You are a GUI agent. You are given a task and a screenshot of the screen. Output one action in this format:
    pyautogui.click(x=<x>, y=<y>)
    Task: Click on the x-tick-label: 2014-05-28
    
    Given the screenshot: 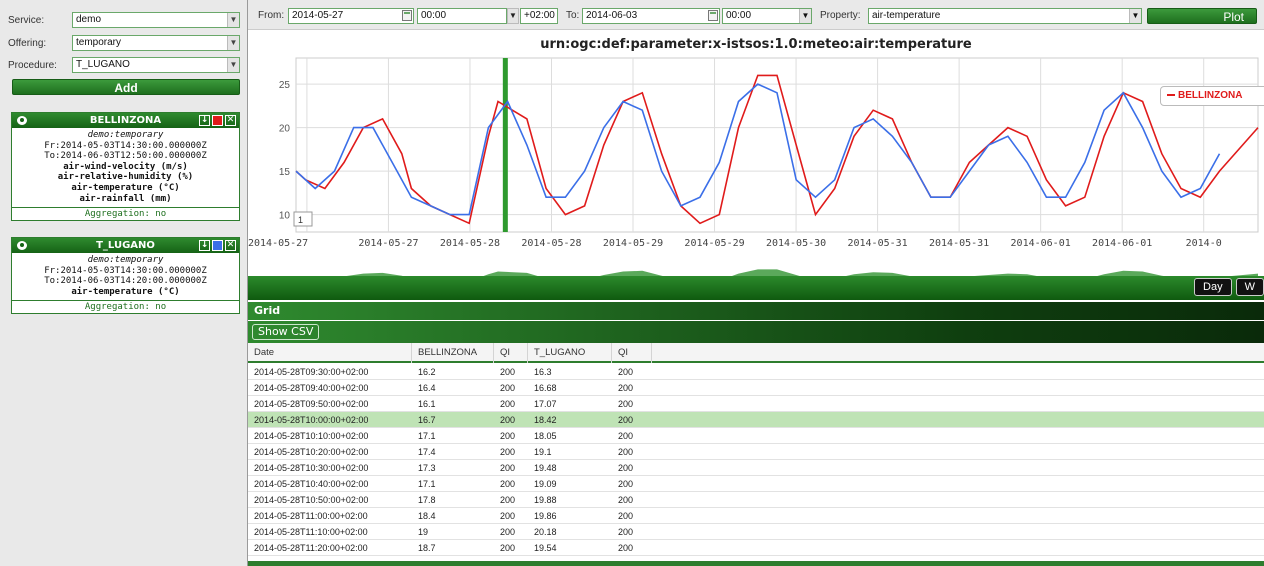 What is the action you would take?
    pyautogui.click(x=551, y=243)
    